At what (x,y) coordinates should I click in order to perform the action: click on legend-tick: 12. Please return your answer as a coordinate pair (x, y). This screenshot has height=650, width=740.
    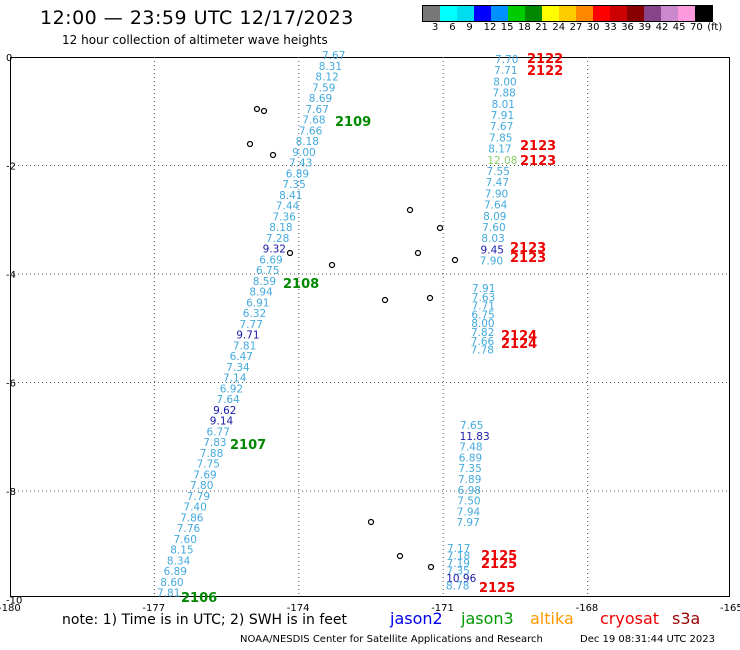
    Looking at the image, I should click on (490, 27).